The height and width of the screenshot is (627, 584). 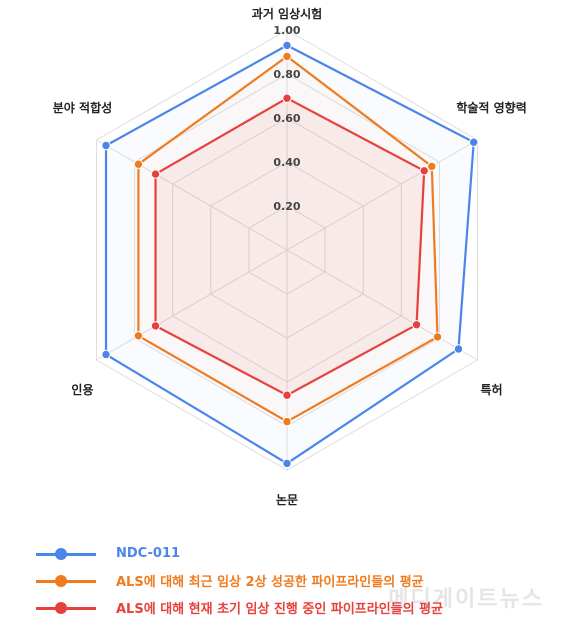 What do you see at coordinates (466, 599) in the screenshot?
I see `watermark: 메디게이트뉴스` at bounding box center [466, 599].